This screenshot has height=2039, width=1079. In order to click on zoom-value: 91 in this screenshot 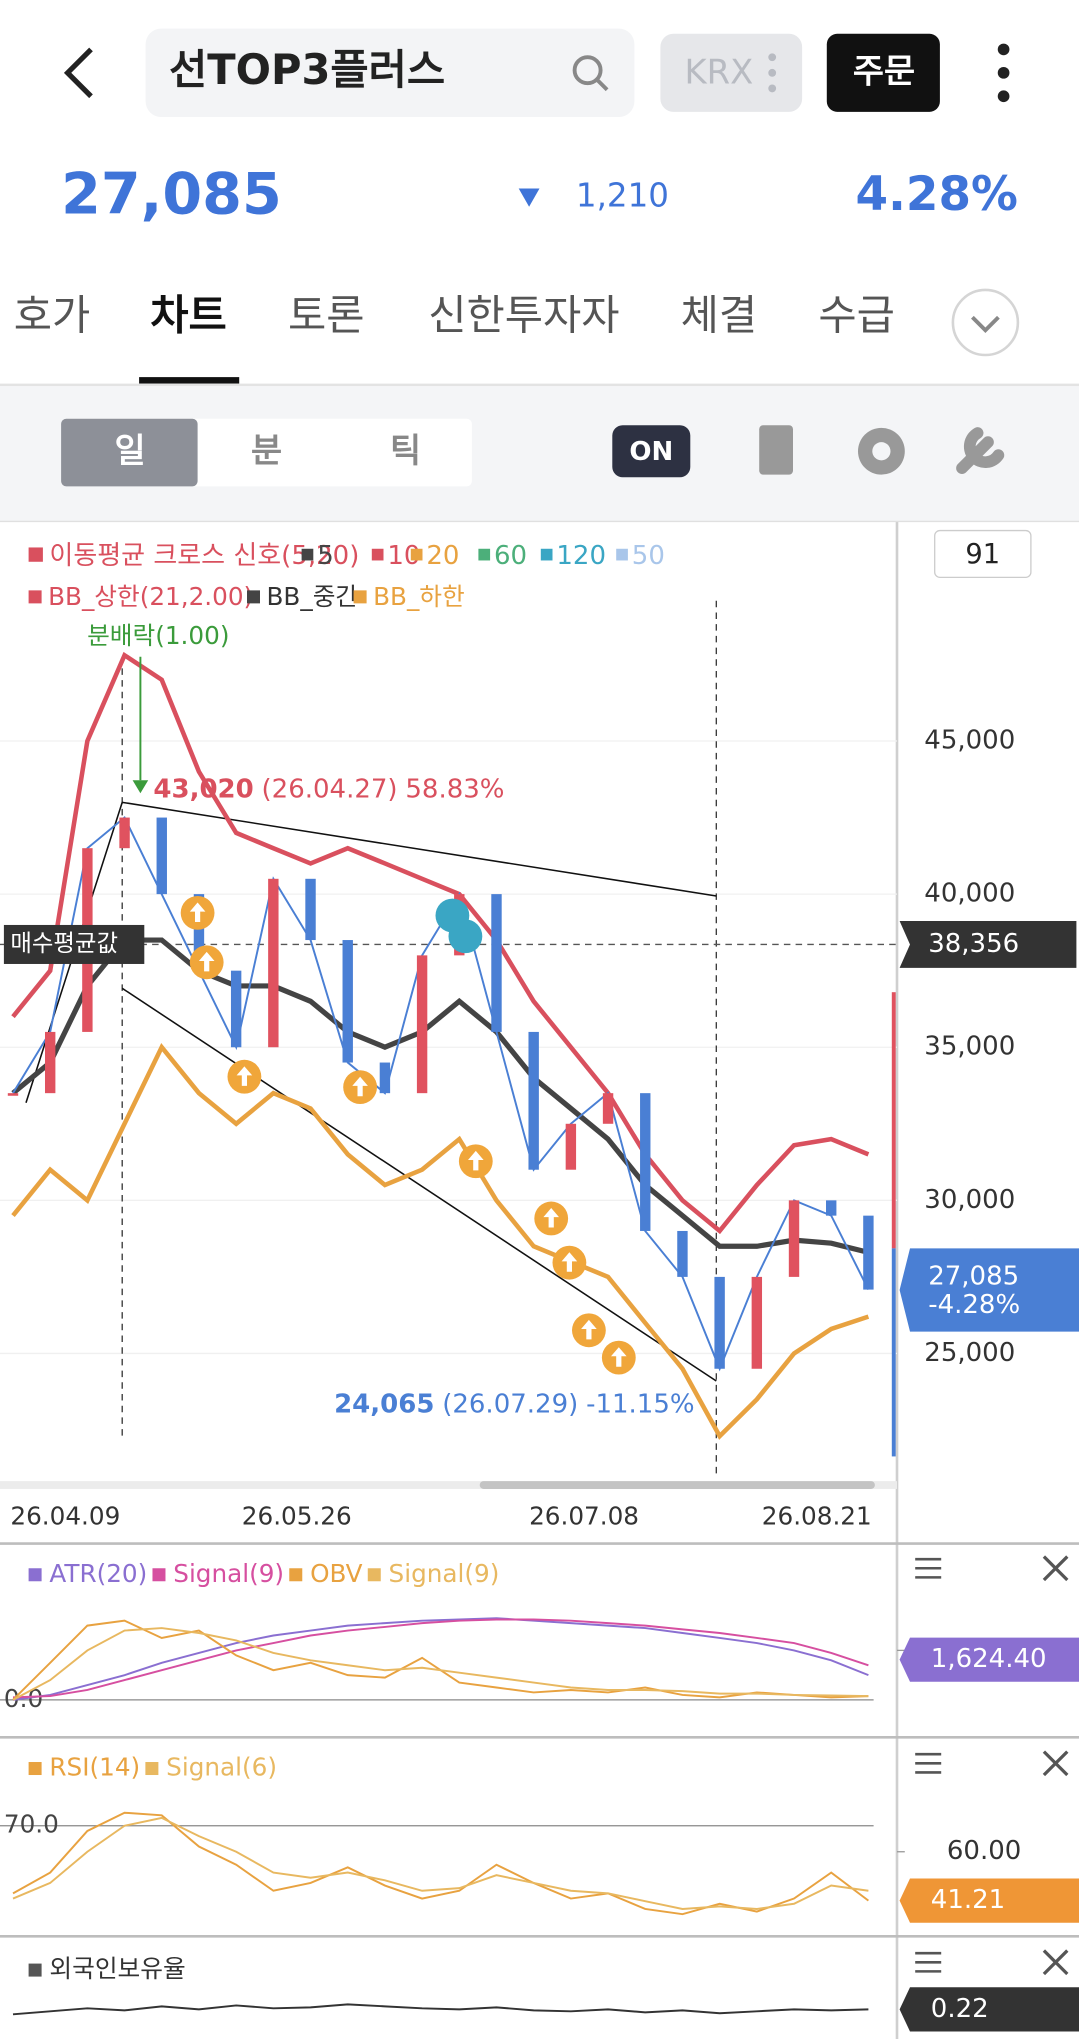, I will do `click(982, 554)`.